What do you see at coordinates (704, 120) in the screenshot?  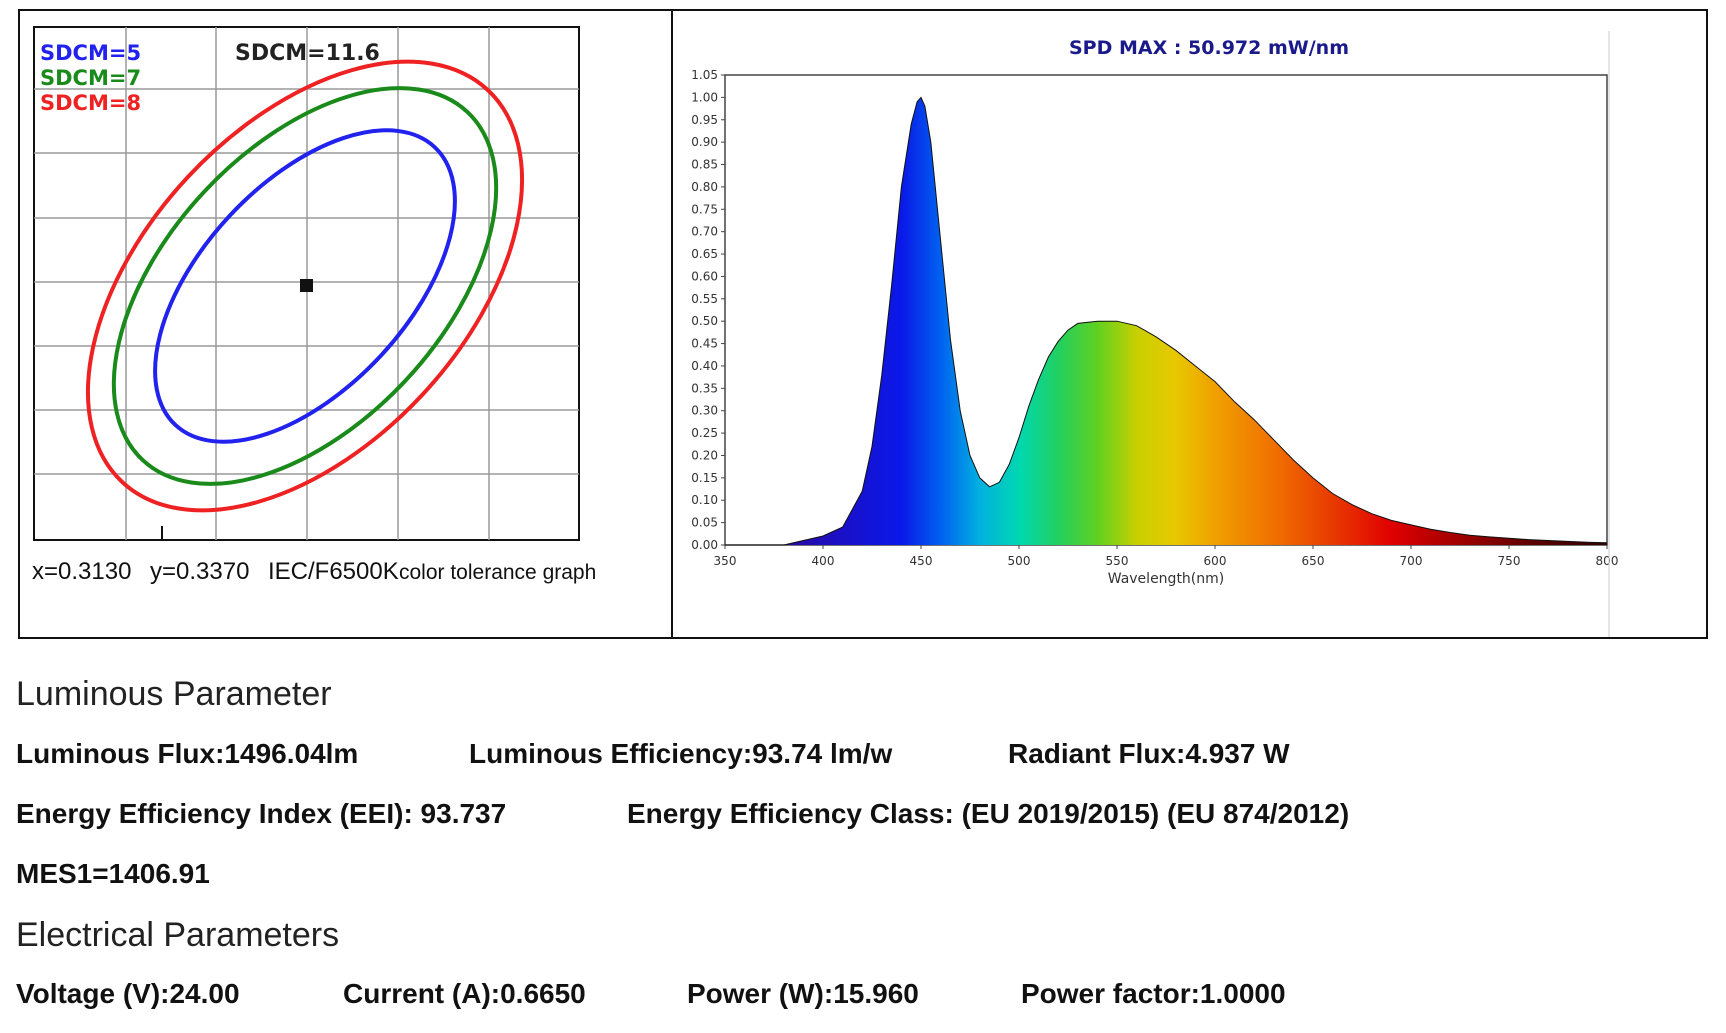 I see `y-tick-label: 0.95` at bounding box center [704, 120].